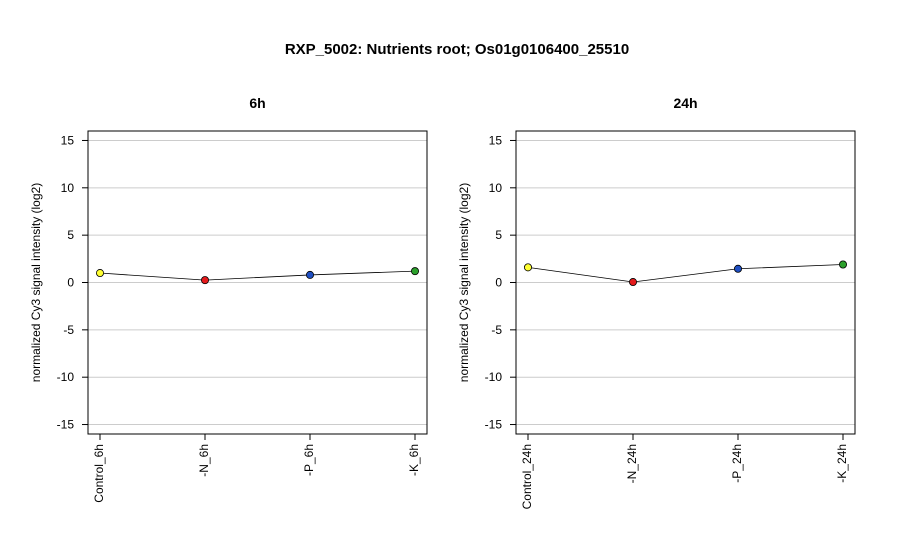 The width and height of the screenshot is (900, 550). What do you see at coordinates (737, 463) in the screenshot?
I see `x-tick-label-24h-2: -P_24h` at bounding box center [737, 463].